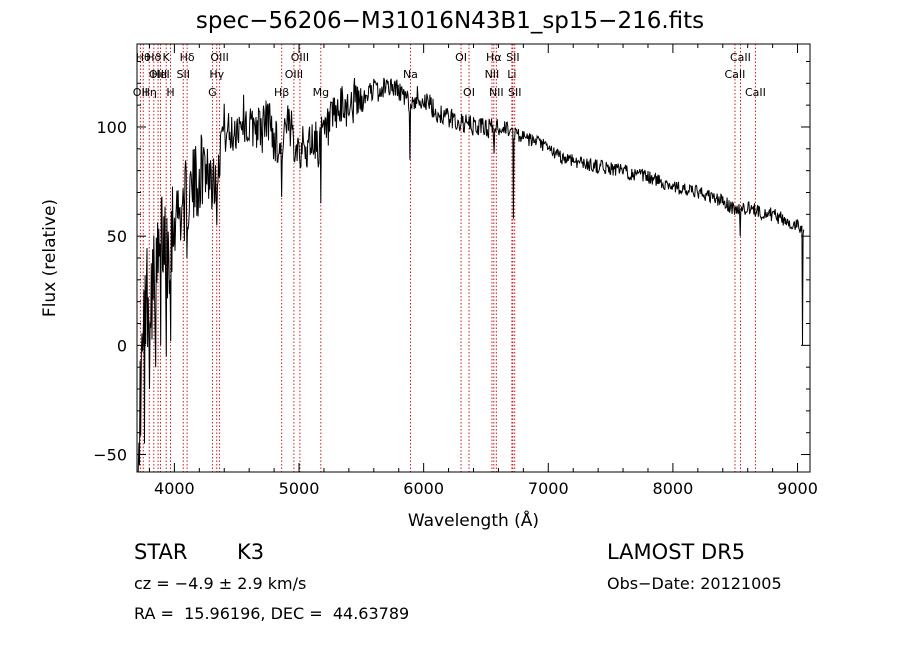 The width and height of the screenshot is (900, 649). I want to click on line-label-24: SII, so click(512, 57).